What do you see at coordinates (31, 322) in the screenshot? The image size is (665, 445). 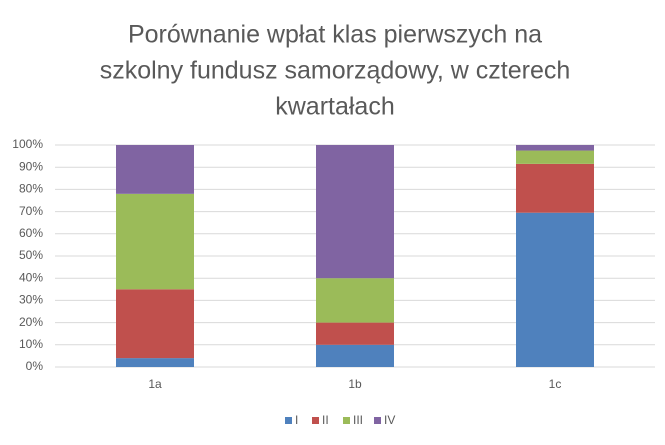 I see `y-tick-label: 20%` at bounding box center [31, 322].